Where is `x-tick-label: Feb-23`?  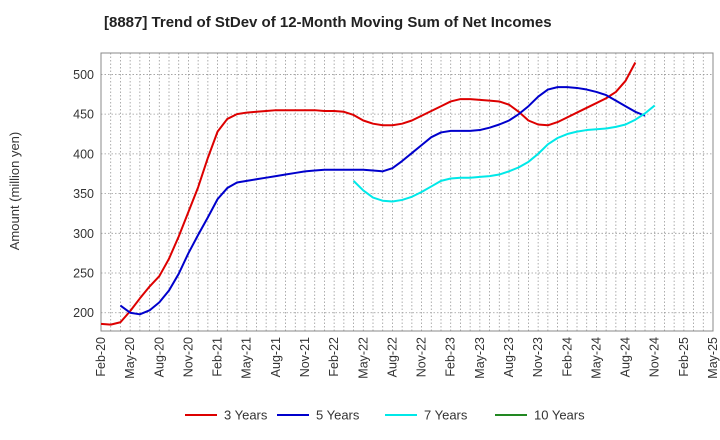 x-tick-label: Feb-23 is located at coordinates (451, 357).